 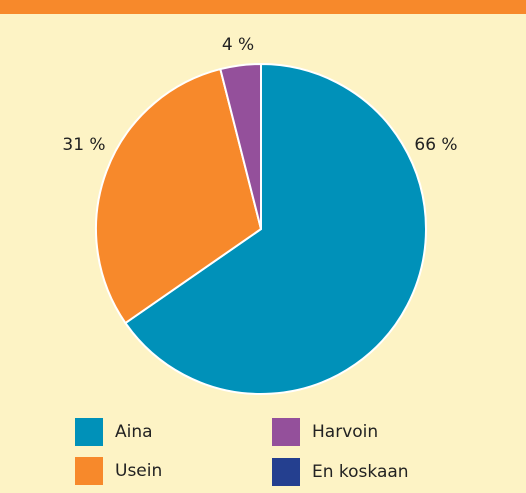 I want to click on slice-label: 4 %, so click(x=238, y=45).